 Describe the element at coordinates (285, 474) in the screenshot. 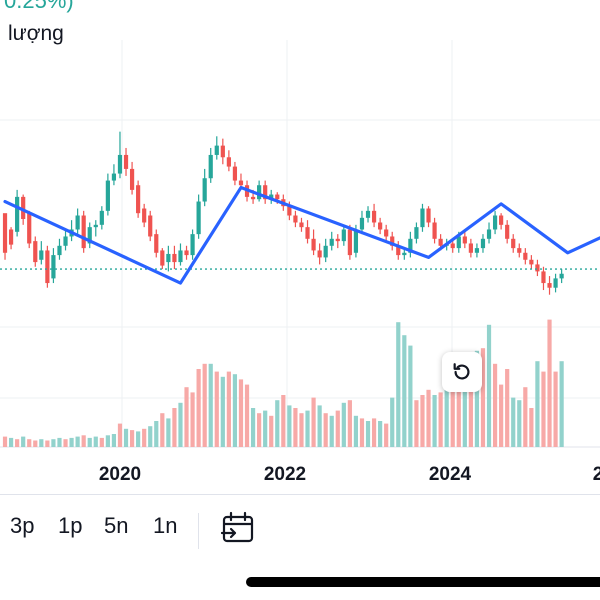

I see `x-tick-label: 2022` at that location.